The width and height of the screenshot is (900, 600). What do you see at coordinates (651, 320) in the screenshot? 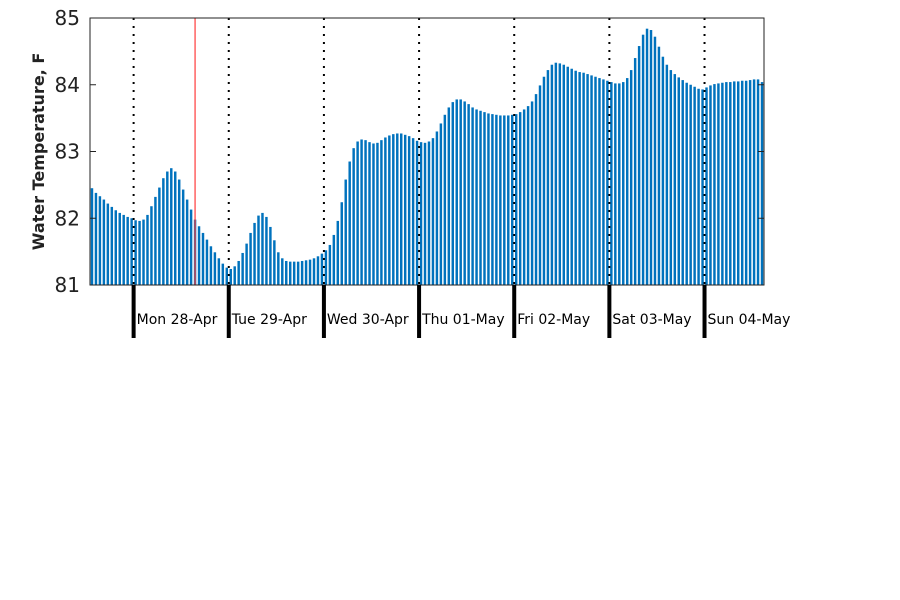
I see `day-label: Sat 03-May` at bounding box center [651, 320].